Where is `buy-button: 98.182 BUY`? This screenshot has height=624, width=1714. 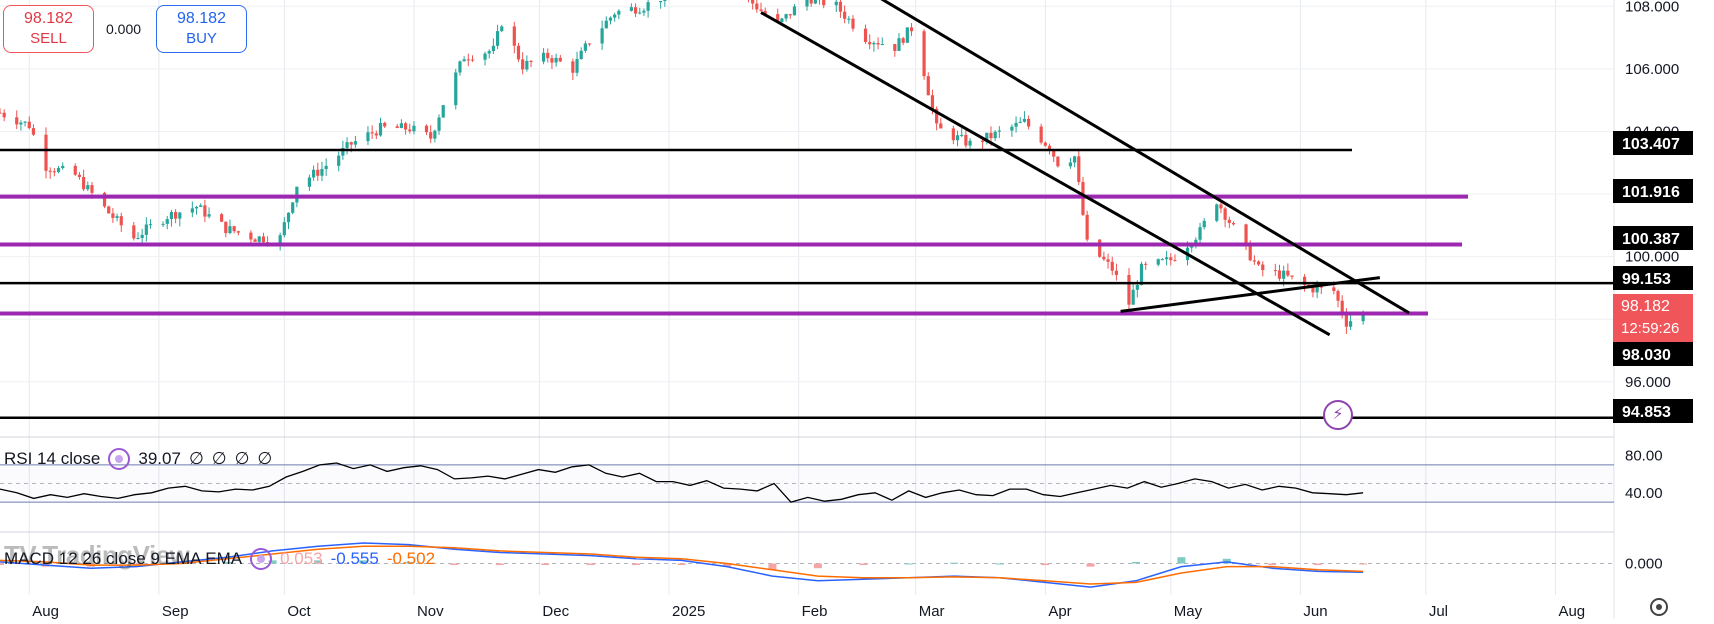
buy-button: 98.182 BUY is located at coordinates (201, 29).